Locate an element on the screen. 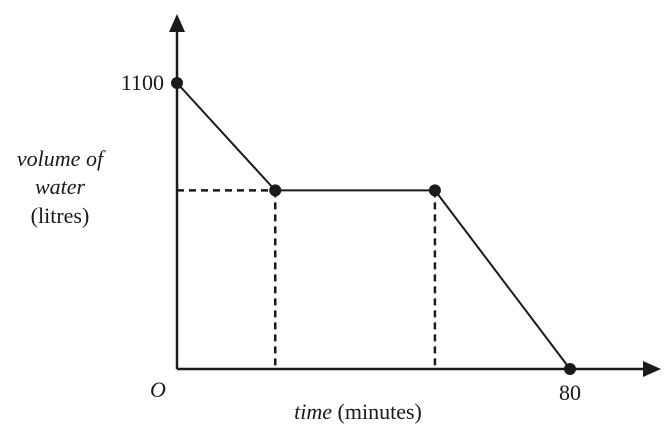  x-axis-arrowhead is located at coordinates (652, 369).